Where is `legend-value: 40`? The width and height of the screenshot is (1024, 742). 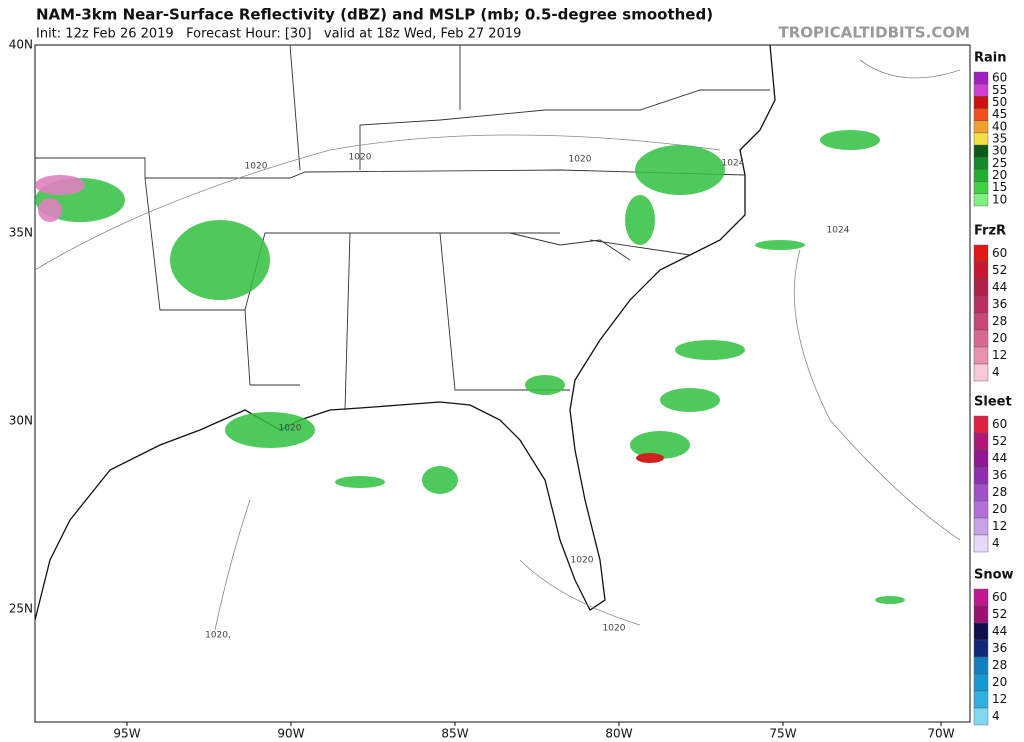 legend-value: 40 is located at coordinates (999, 126).